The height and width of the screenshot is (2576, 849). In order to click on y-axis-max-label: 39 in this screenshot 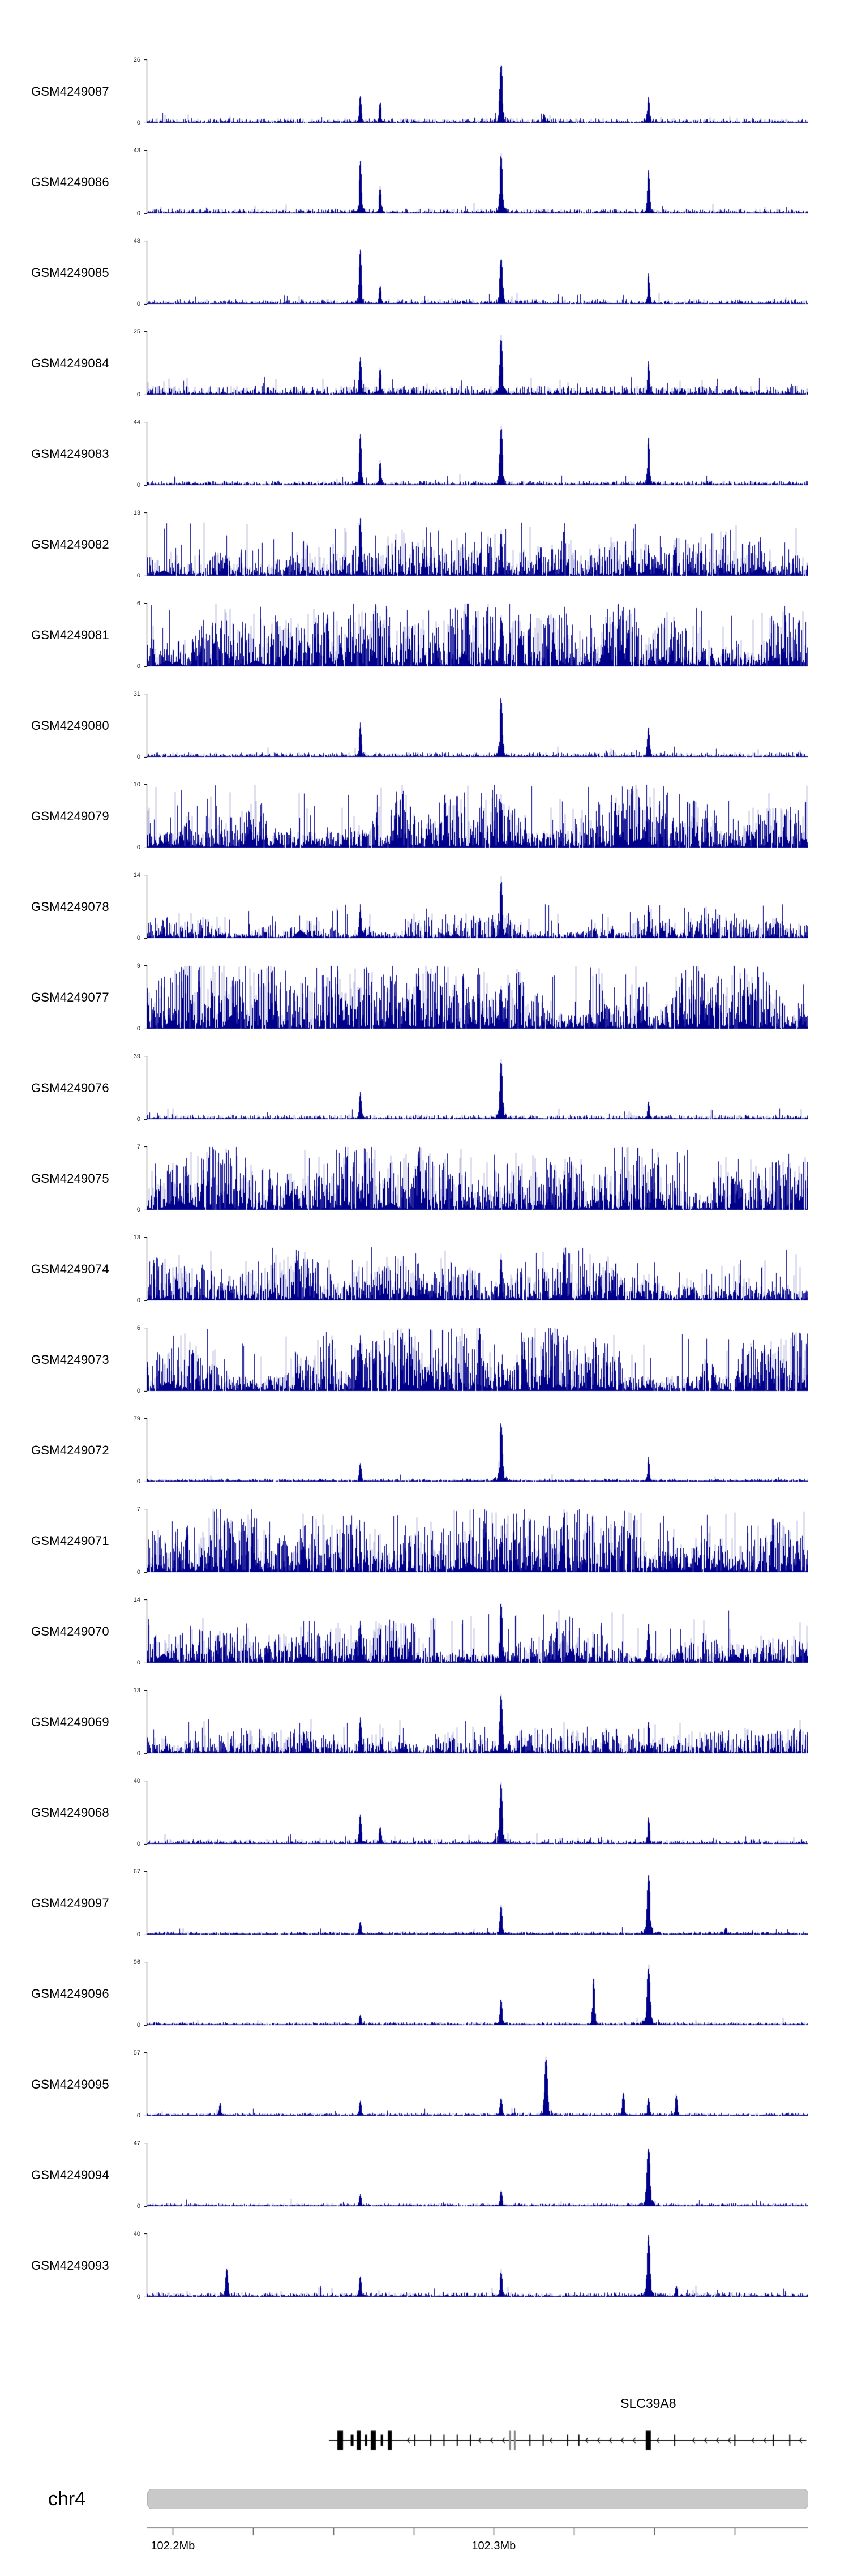, I will do `click(136, 1056)`.